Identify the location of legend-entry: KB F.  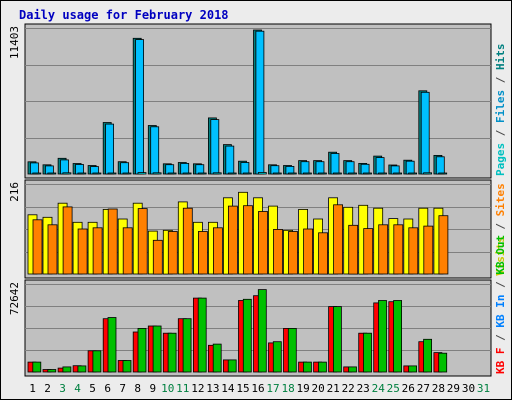
(500, 361).